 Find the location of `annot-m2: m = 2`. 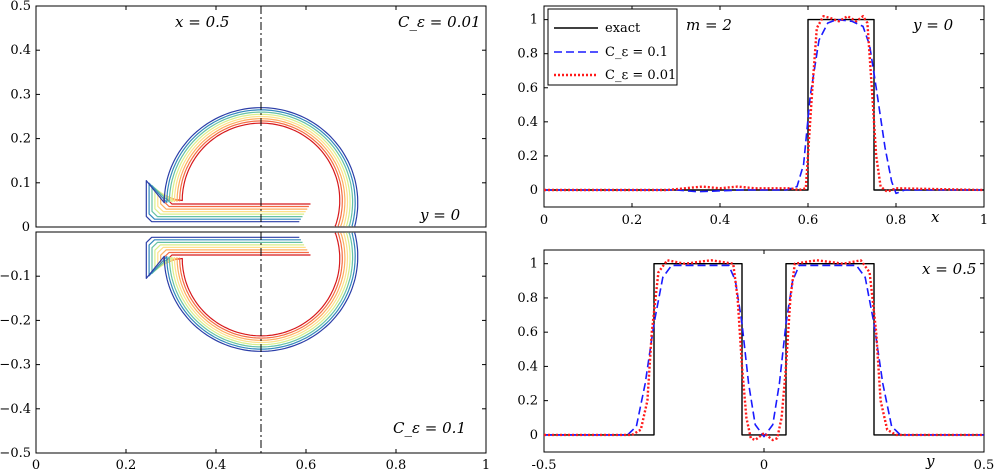

annot-m2: m = 2 is located at coordinates (709, 25).